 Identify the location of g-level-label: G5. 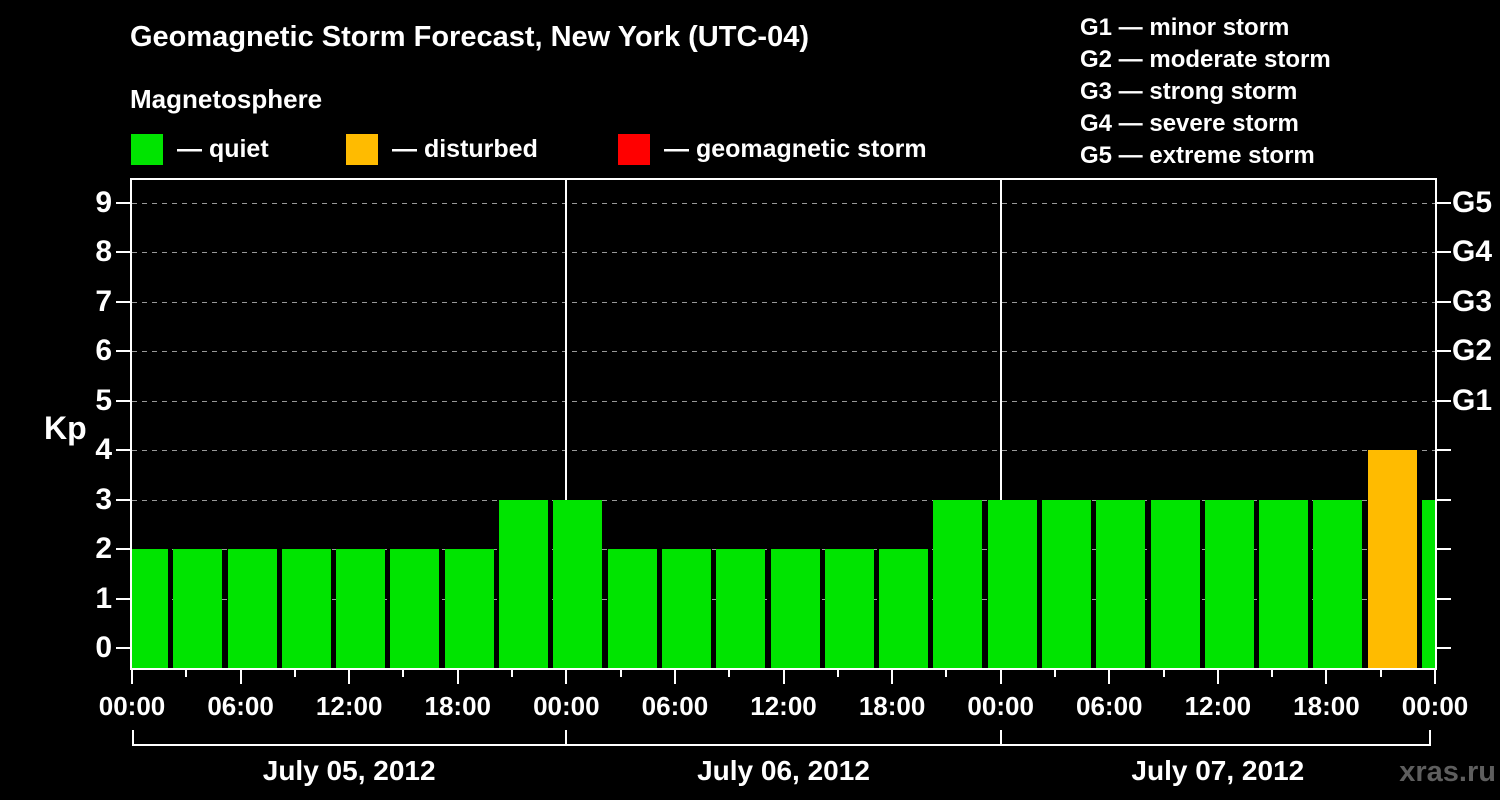
(1472, 202).